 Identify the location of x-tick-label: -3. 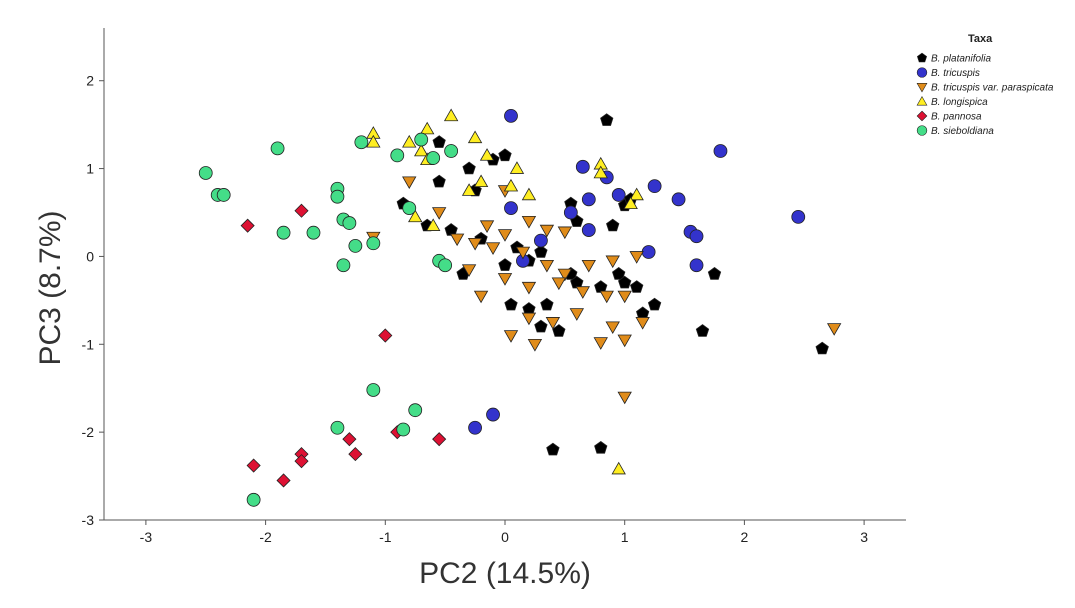
(146, 537).